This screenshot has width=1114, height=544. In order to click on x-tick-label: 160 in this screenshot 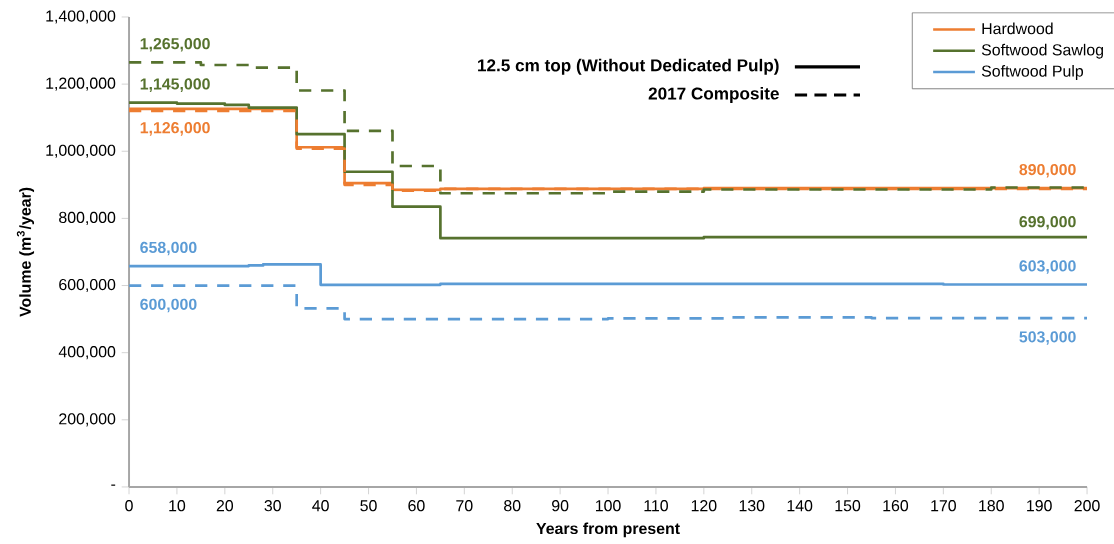, I will do `click(896, 506)`.